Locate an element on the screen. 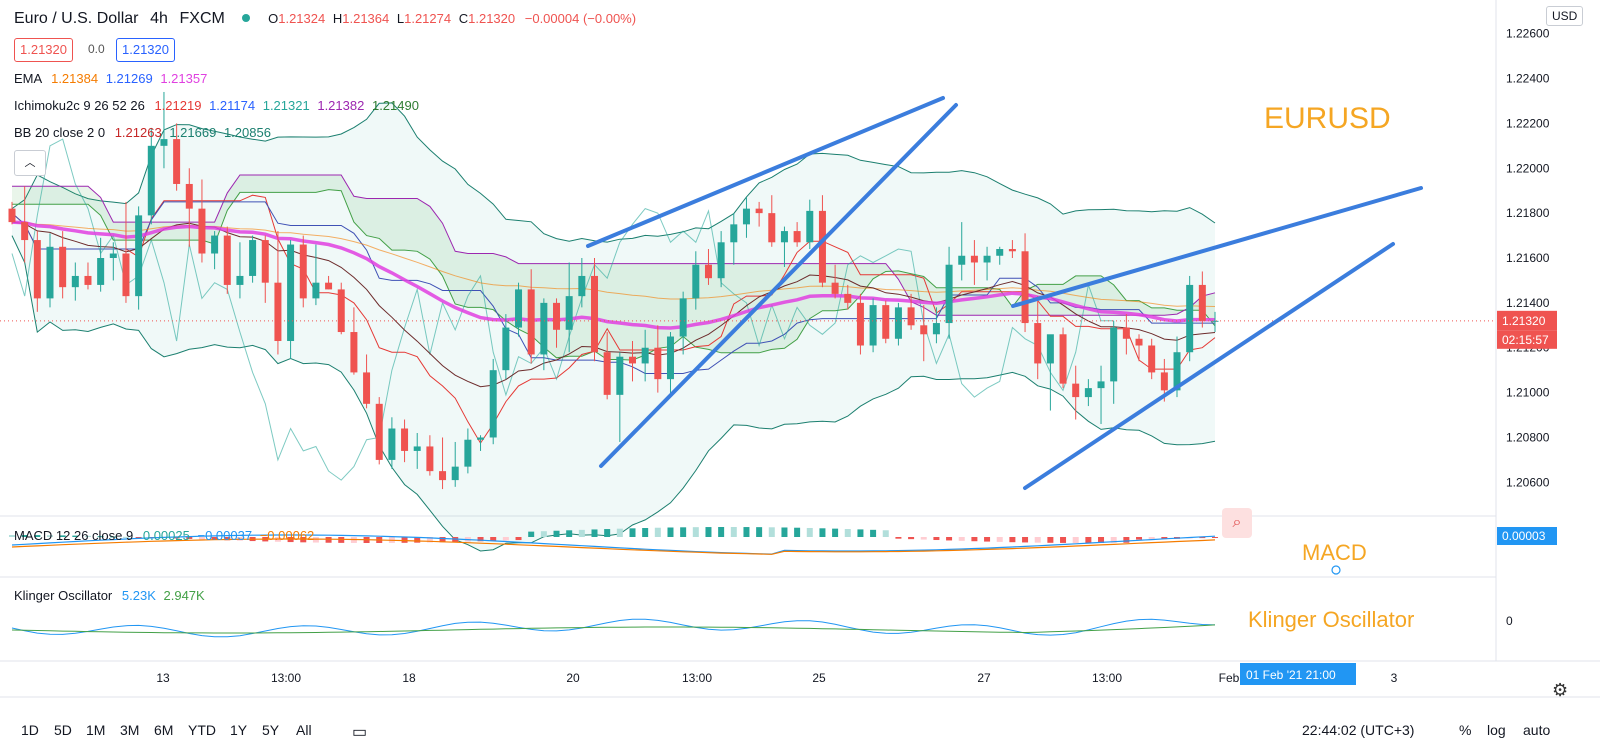  date-range-calendar-icon: ▭ is located at coordinates (360, 732).